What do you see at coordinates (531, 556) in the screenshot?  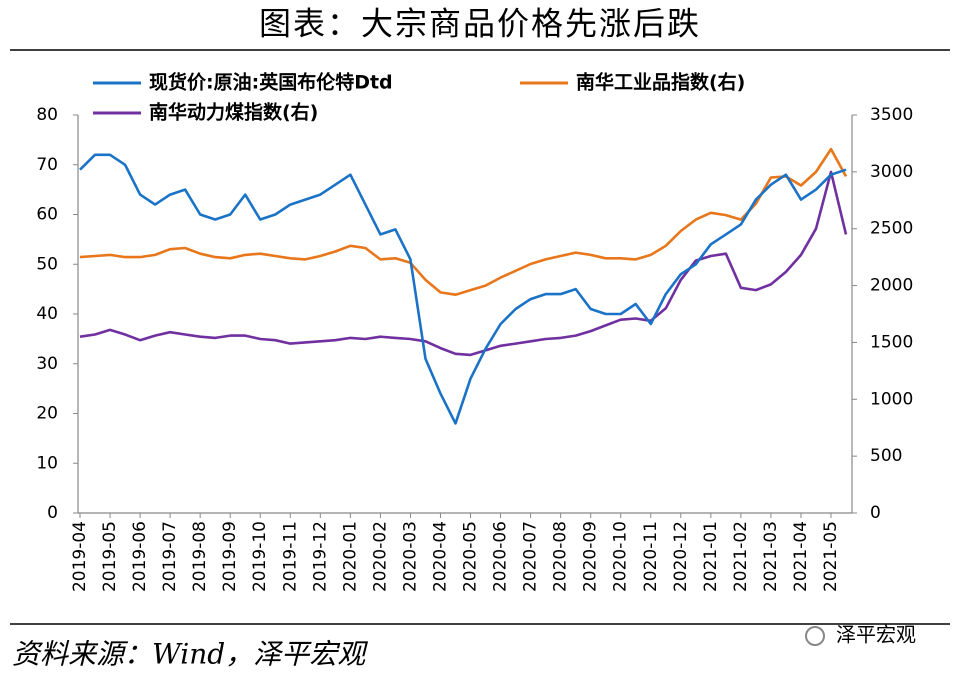 I see `x-tick-label: 2020-07` at bounding box center [531, 556].